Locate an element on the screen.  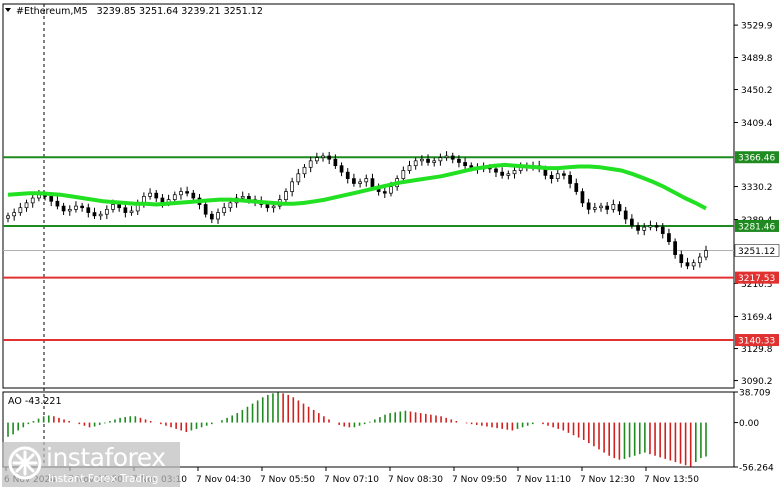
level-label: 3366.46 is located at coordinates (756, 159).